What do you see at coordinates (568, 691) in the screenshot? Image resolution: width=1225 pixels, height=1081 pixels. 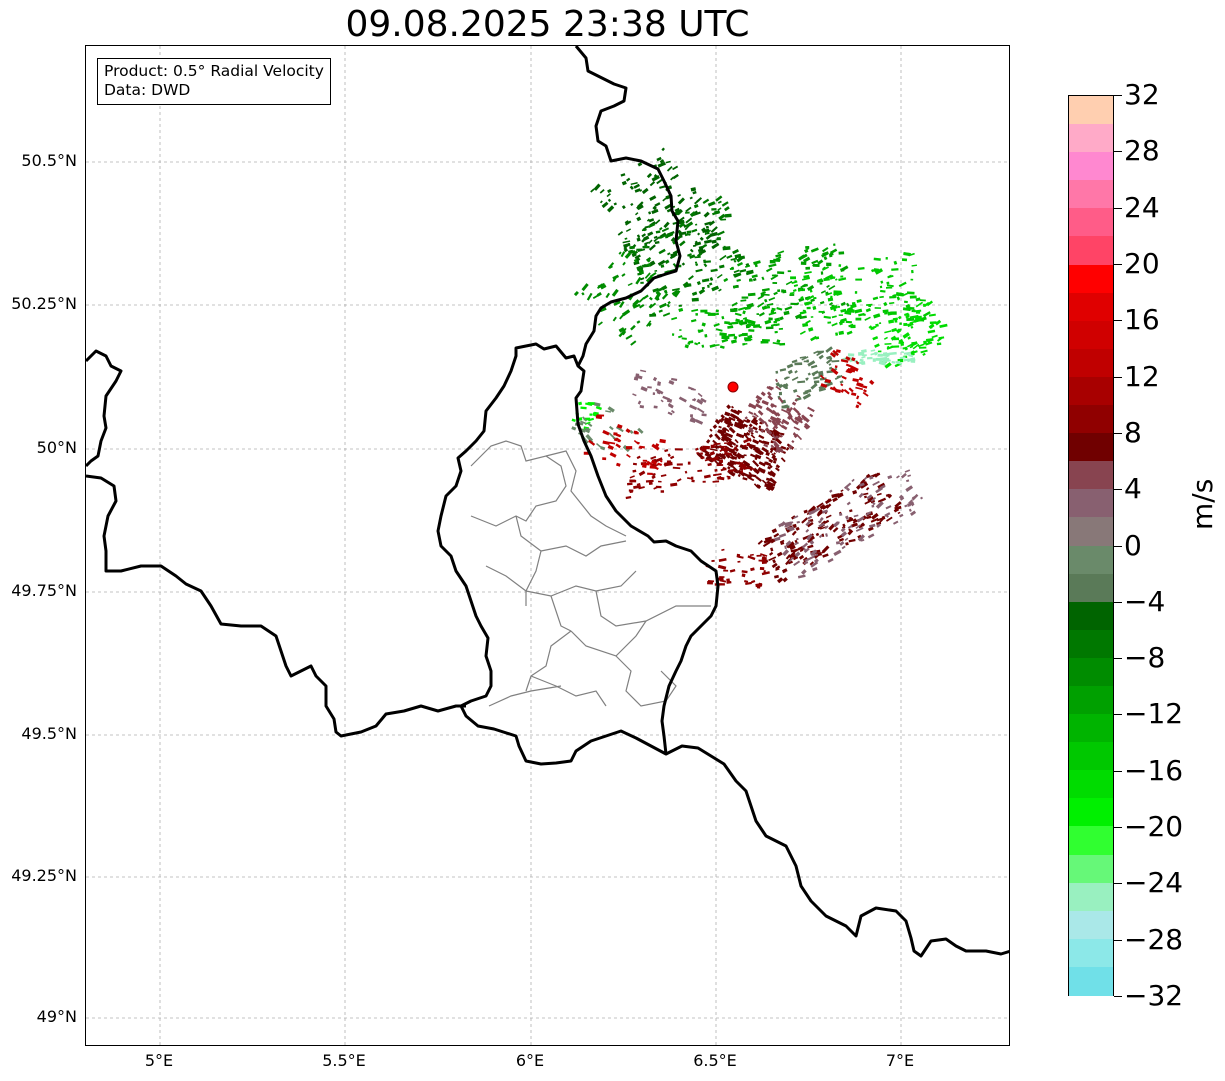 I see `admin-boundary` at bounding box center [568, 691].